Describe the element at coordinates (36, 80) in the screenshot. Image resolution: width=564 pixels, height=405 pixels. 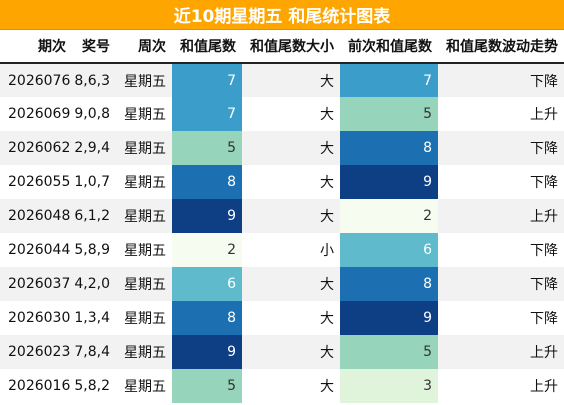
I see `cell-period: 2026076` at that location.